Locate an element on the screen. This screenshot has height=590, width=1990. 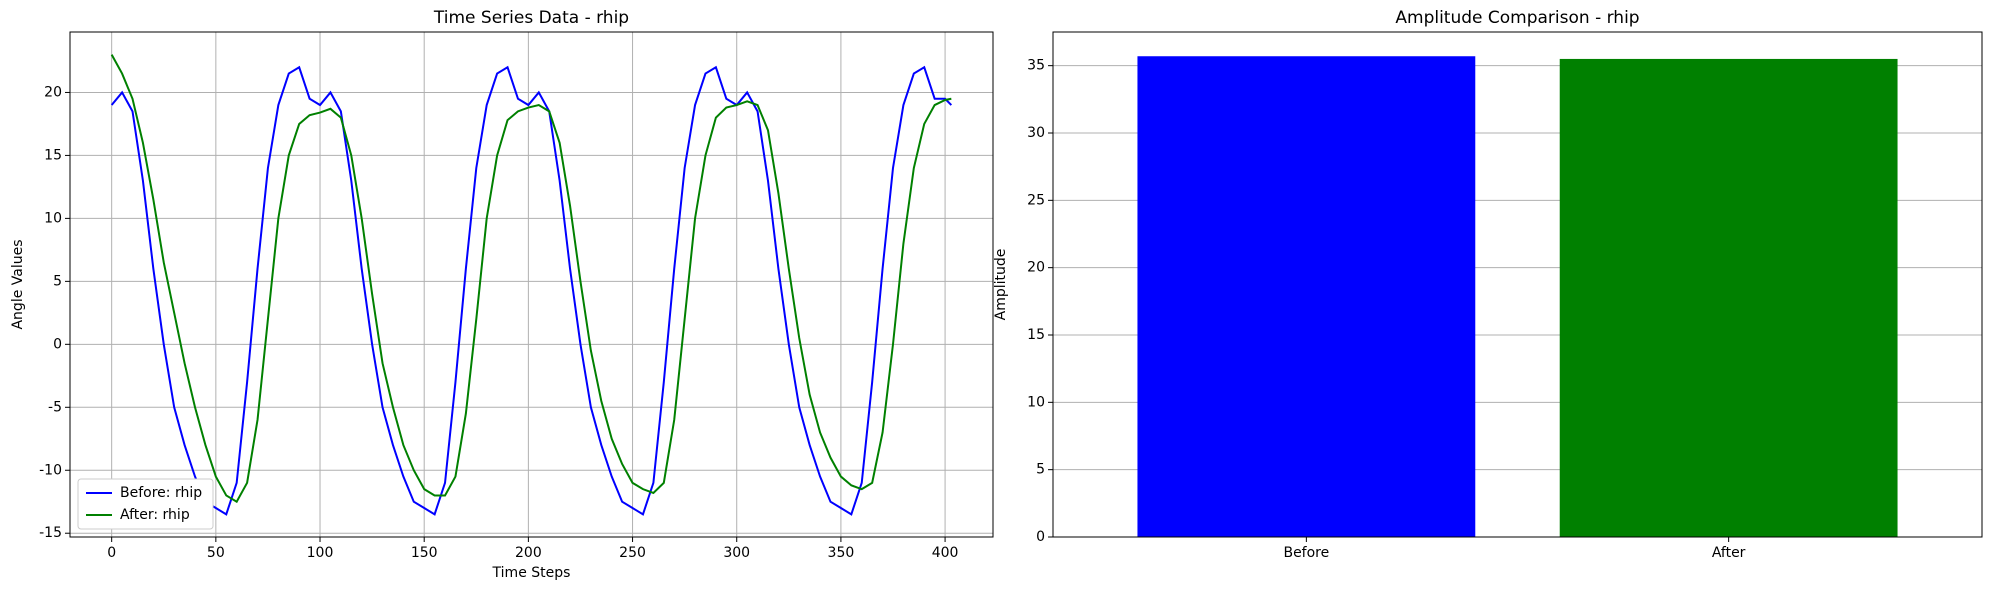
y-tick-label: -5 is located at coordinates (55, 407).